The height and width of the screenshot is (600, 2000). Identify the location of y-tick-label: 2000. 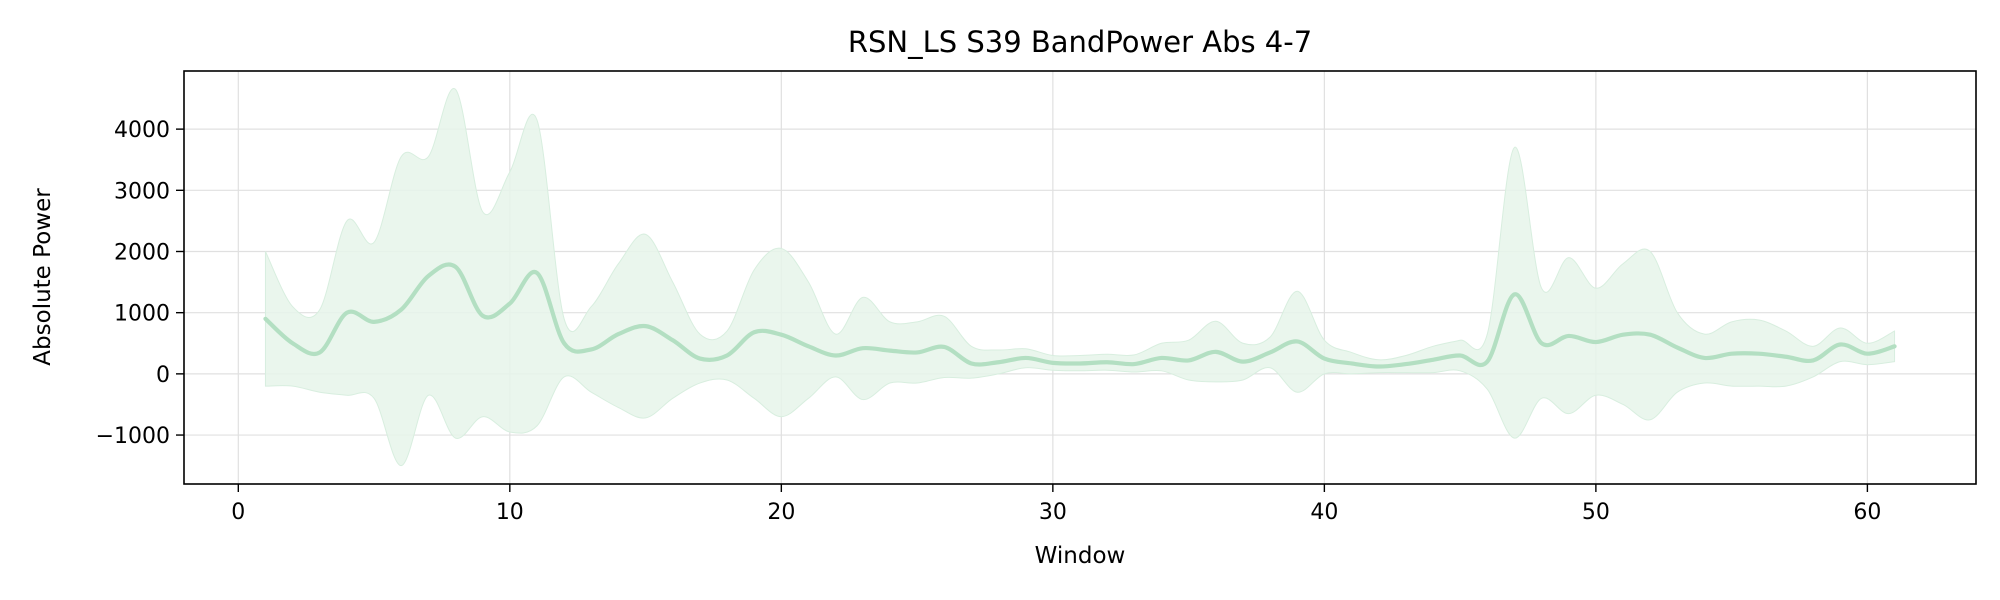
(142, 252).